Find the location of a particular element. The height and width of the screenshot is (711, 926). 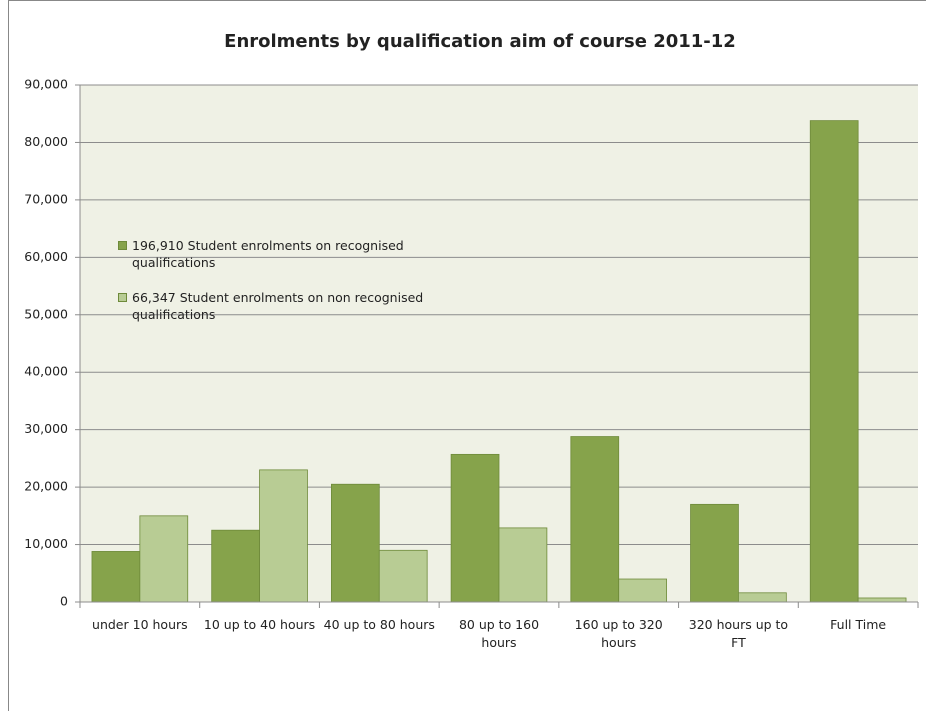

y-tick-label: 80,000 is located at coordinates (46, 141).